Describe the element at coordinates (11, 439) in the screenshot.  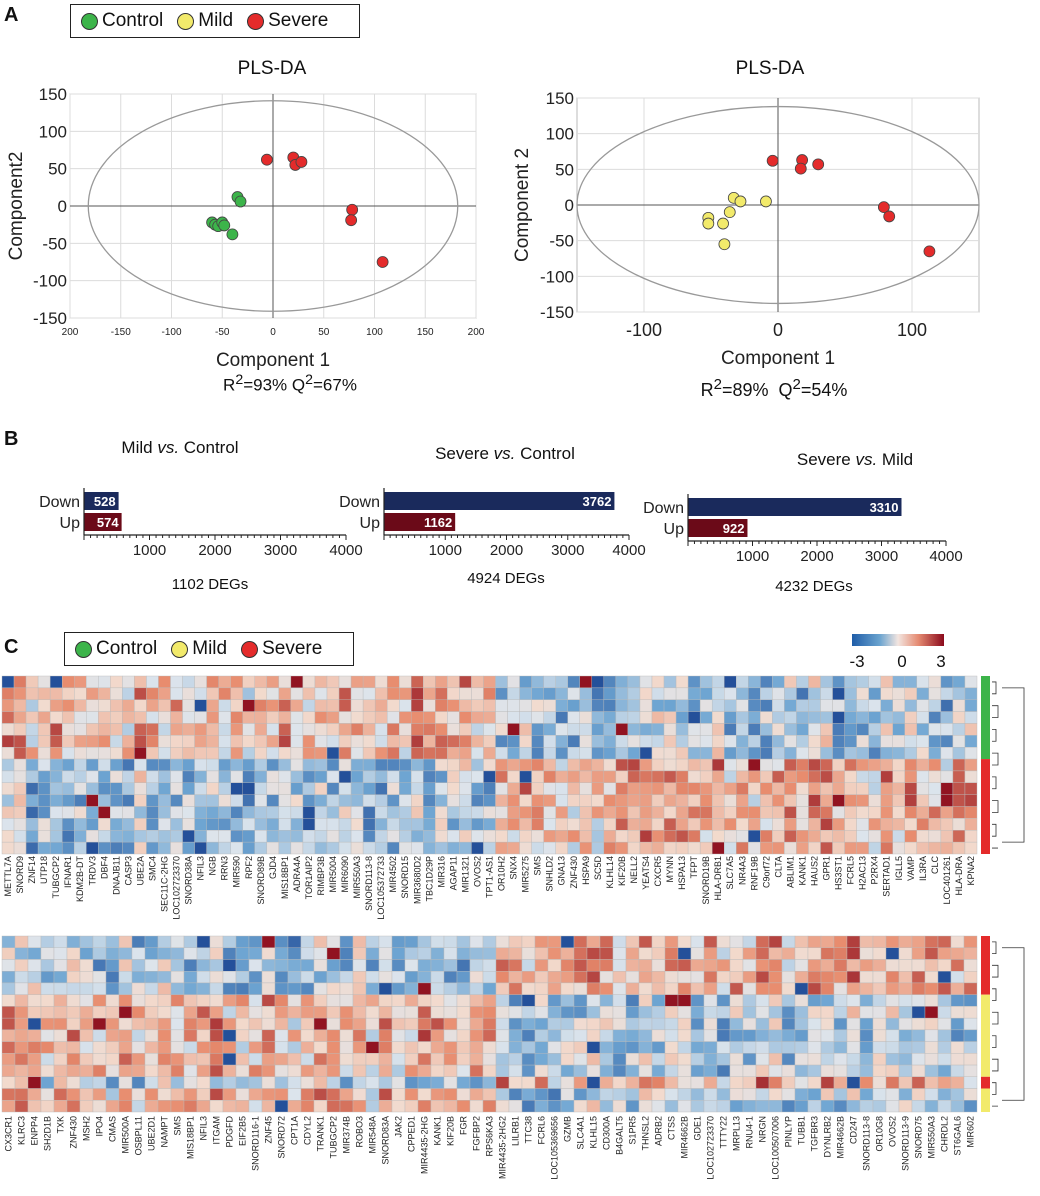
I see `panel-b-letter: B` at that location.